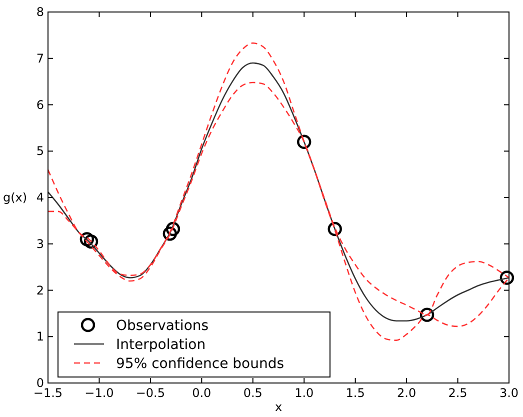  Describe the element at coordinates (509, 393) in the screenshot. I see `x-tick-label: 3.0` at that location.